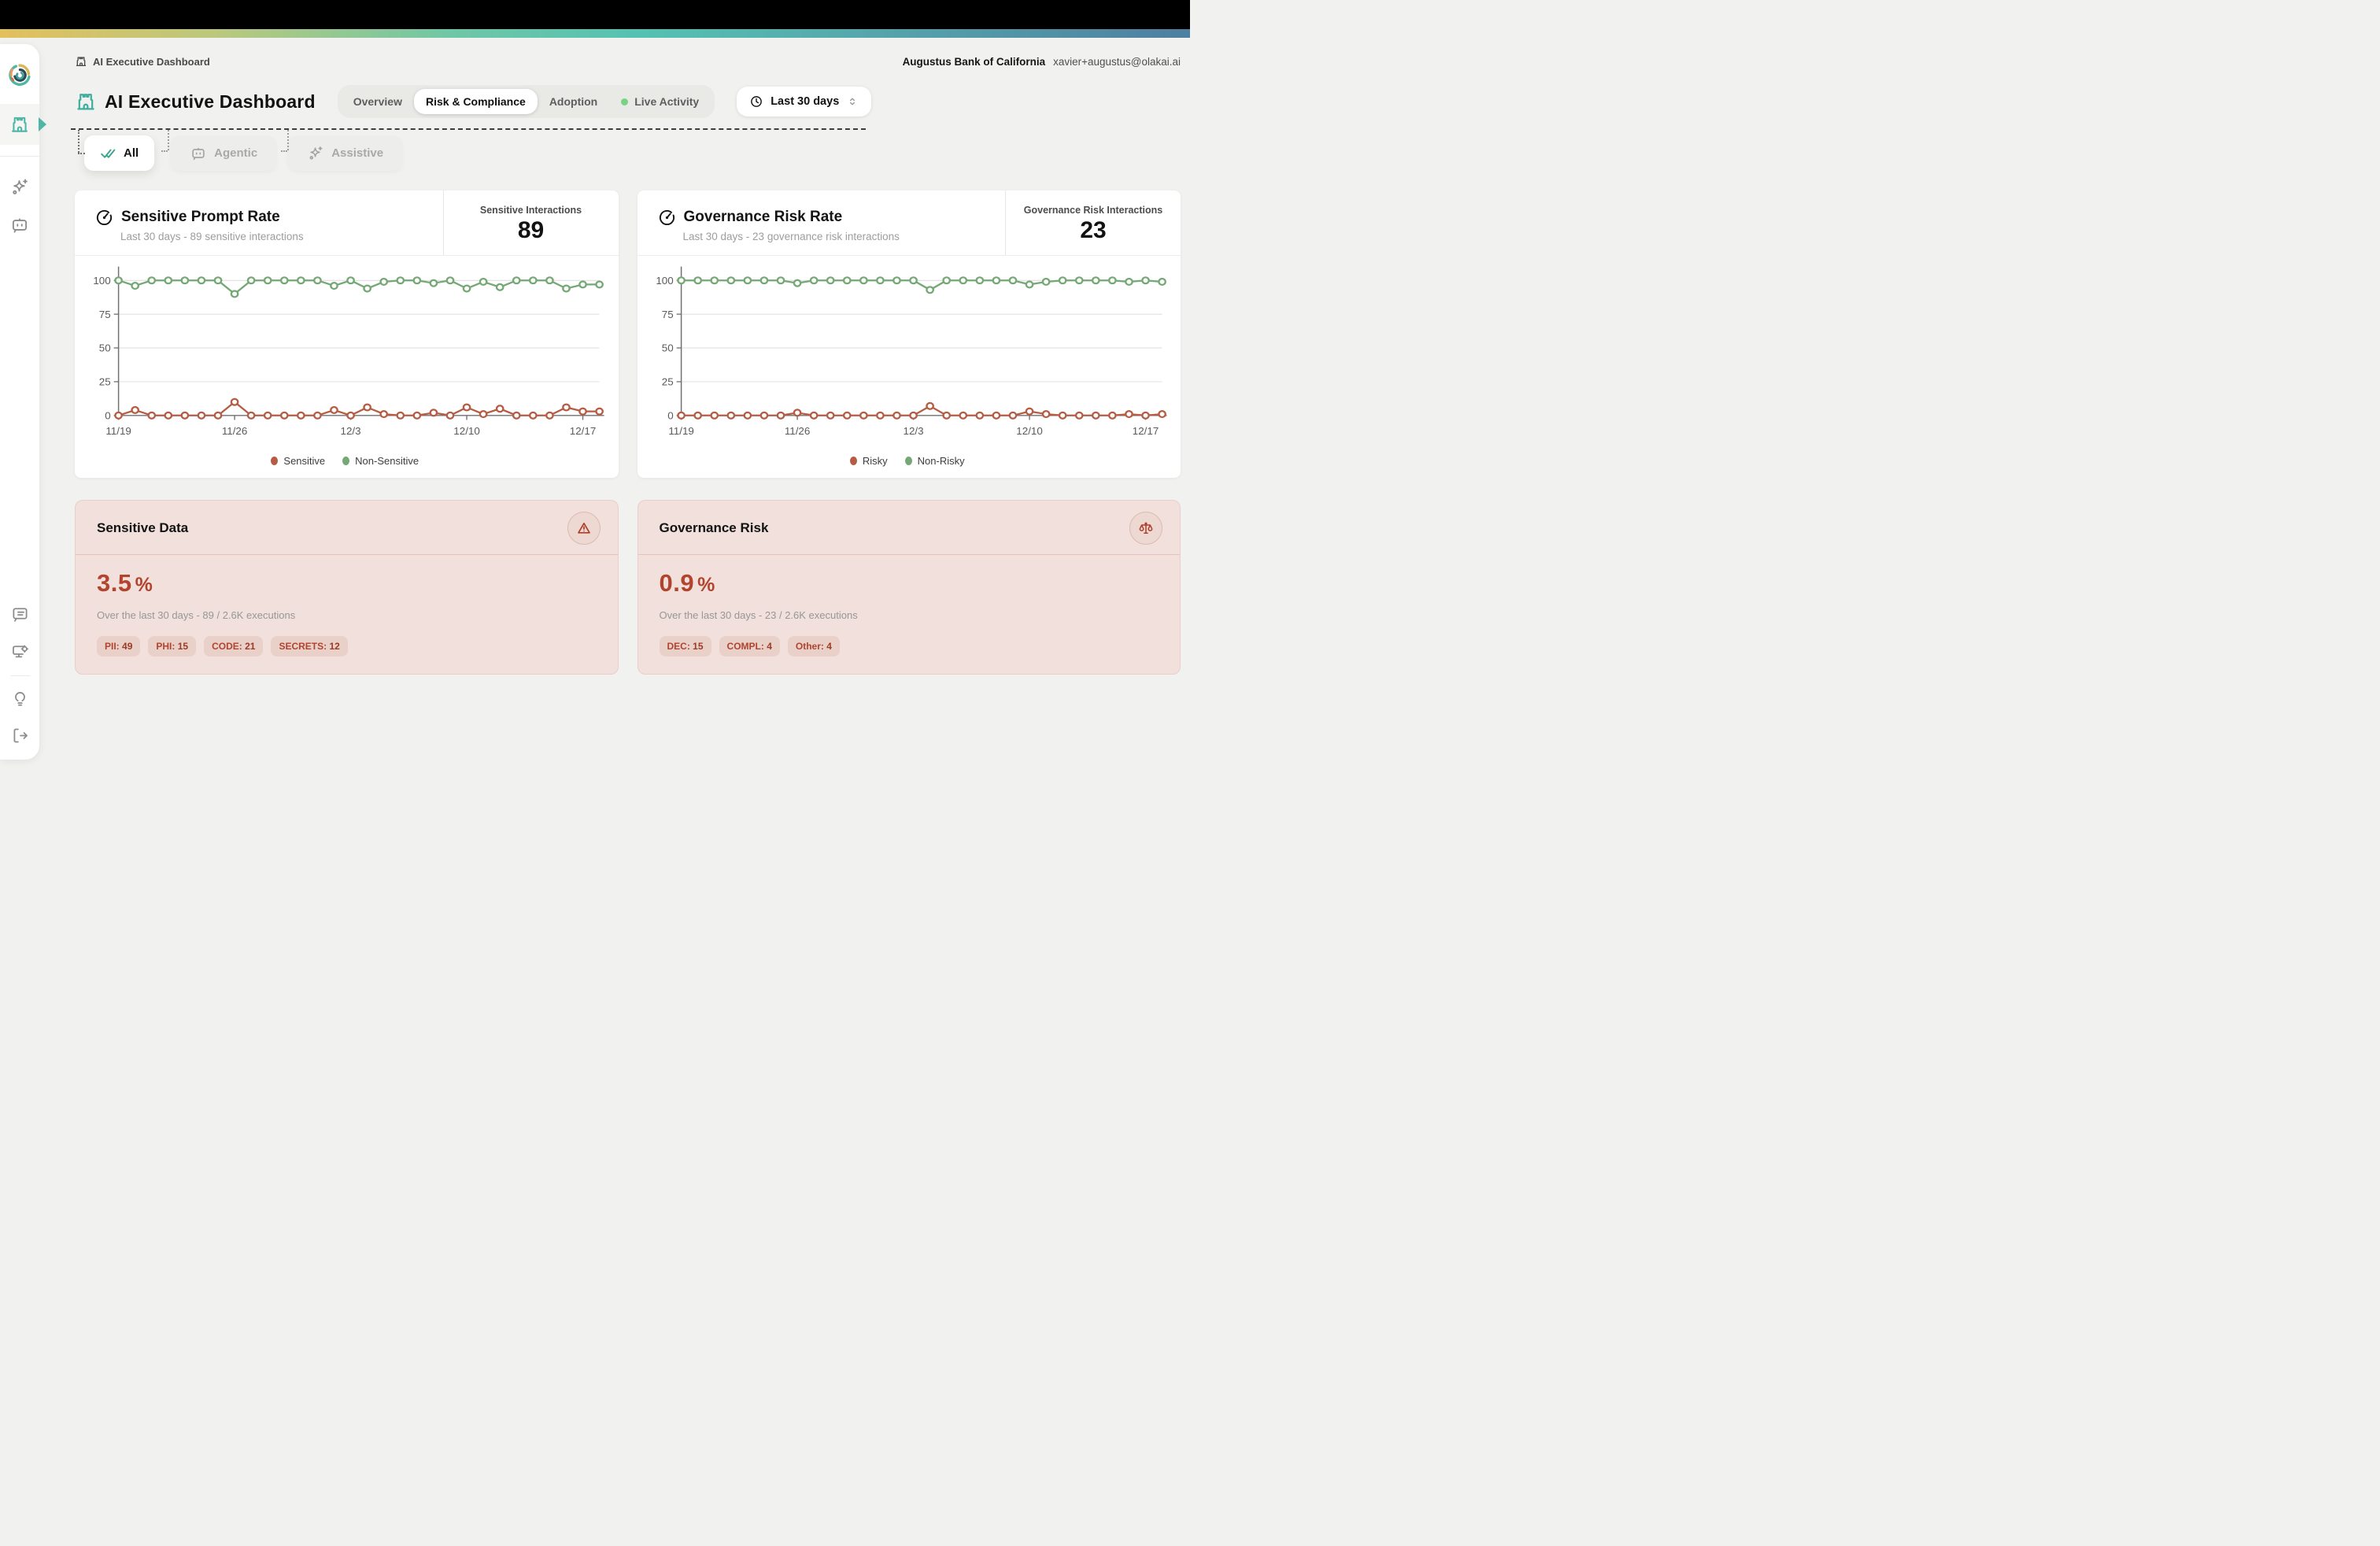  Describe the element at coordinates (131, 153) in the screenshot. I see `filter-chip-label: All` at that location.